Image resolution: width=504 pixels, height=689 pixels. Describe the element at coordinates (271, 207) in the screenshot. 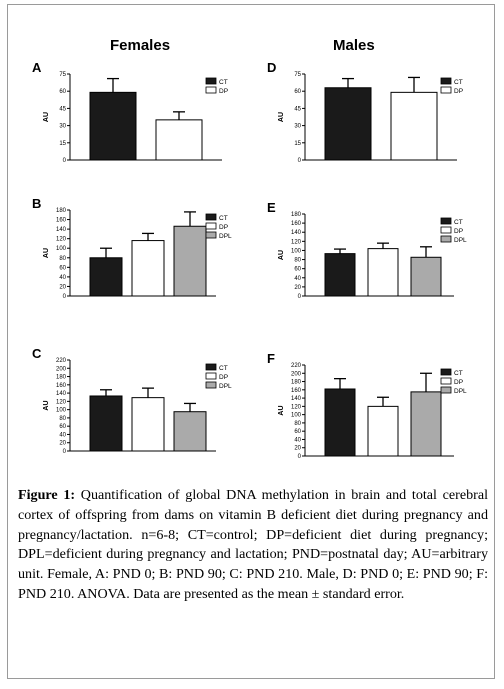

I see `panel-letter: E` at that location.